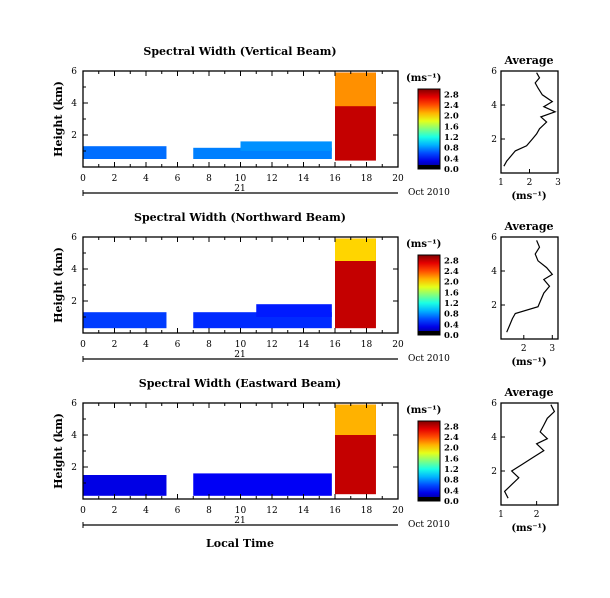 The height and width of the screenshot is (598, 610). Describe the element at coordinates (240, 383) in the screenshot. I see `panel-title: Spectral Width (Eastward Beam)` at that location.